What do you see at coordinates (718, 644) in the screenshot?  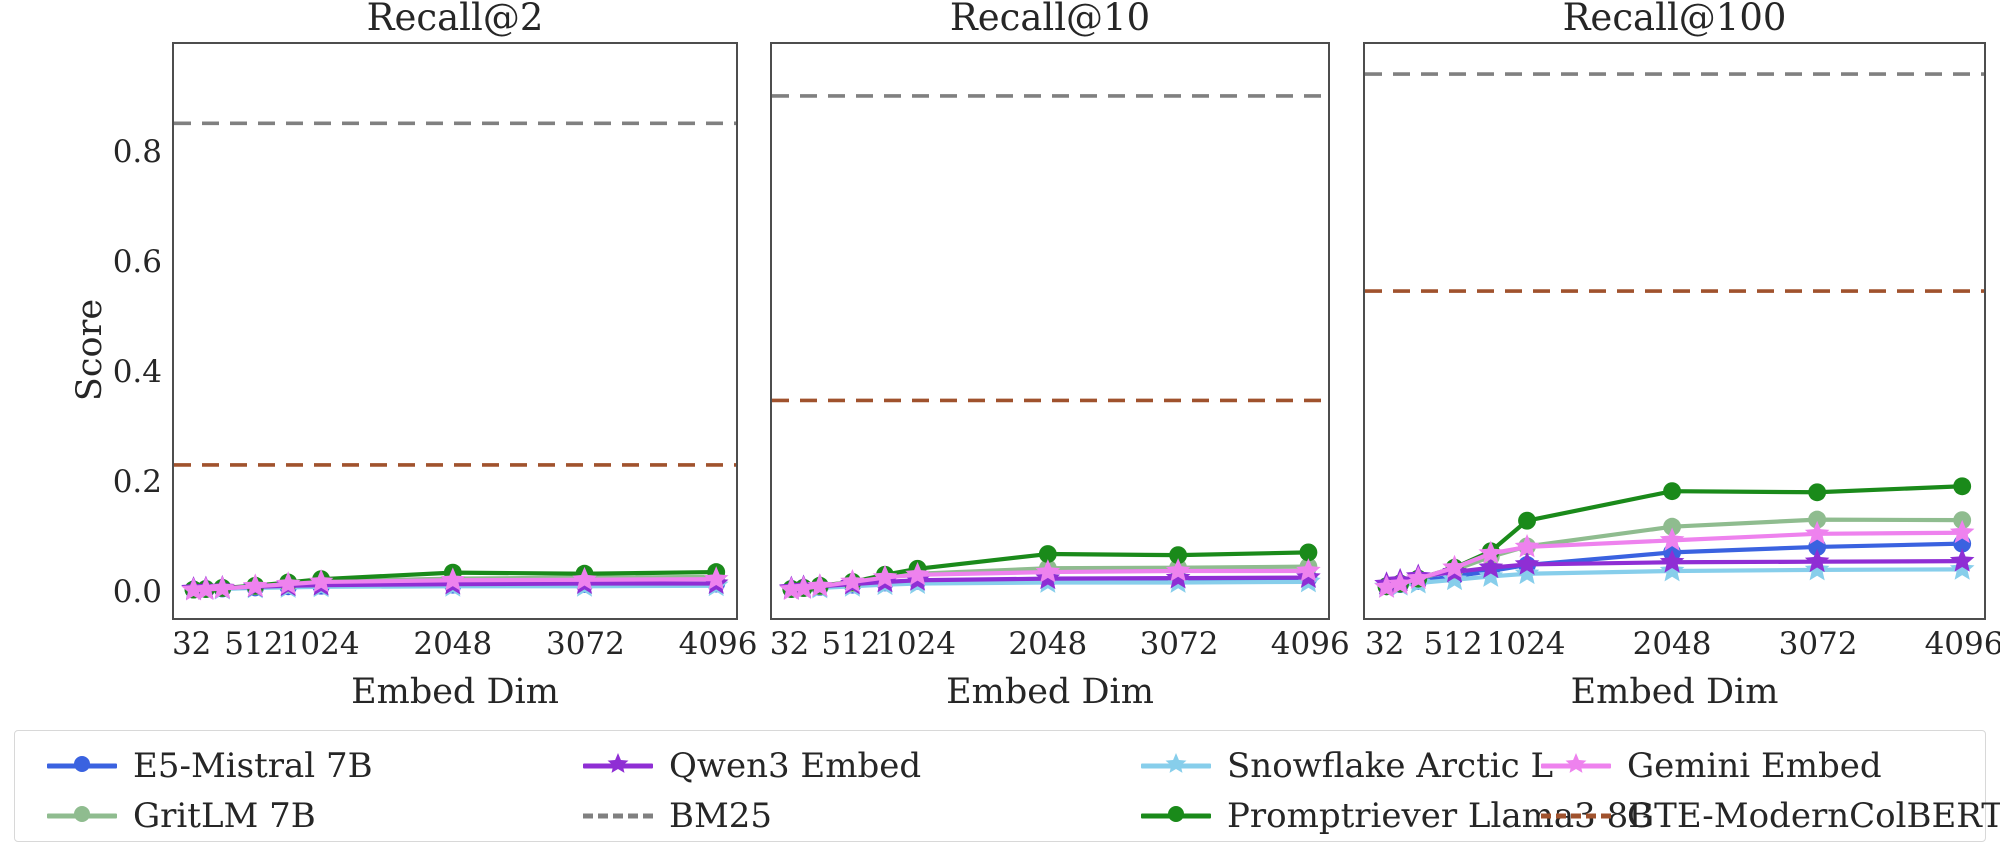 I see `x-tick-label: 4096` at bounding box center [718, 644].